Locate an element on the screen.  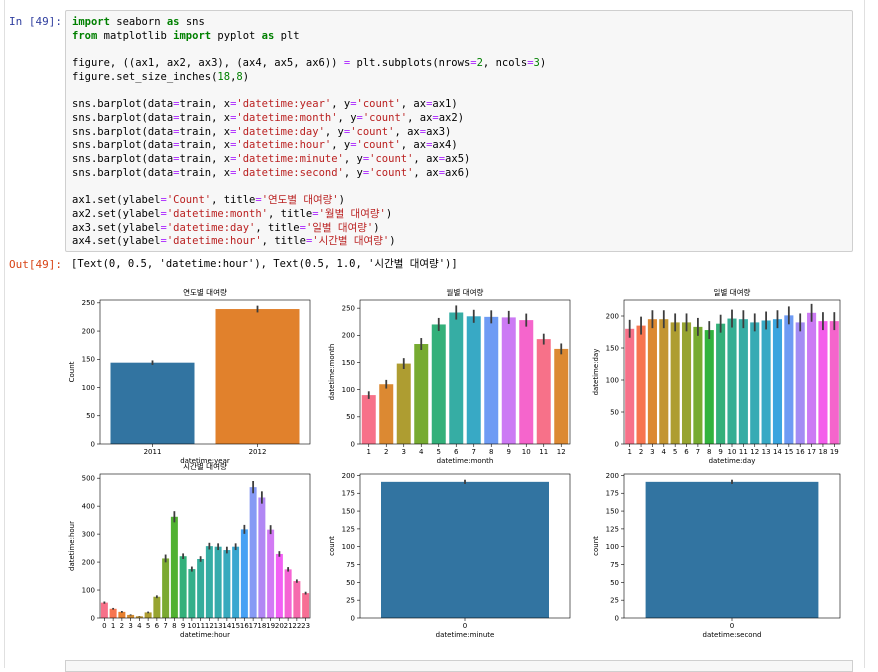
y-tick-label: 50 is located at coordinates (90, 416).